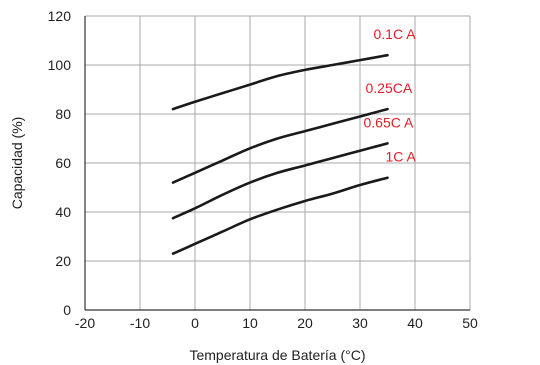 This screenshot has width=540, height=365. Describe the element at coordinates (277, 355) in the screenshot. I see `x-axis-title: Temperatura de Batería (°C)` at that location.